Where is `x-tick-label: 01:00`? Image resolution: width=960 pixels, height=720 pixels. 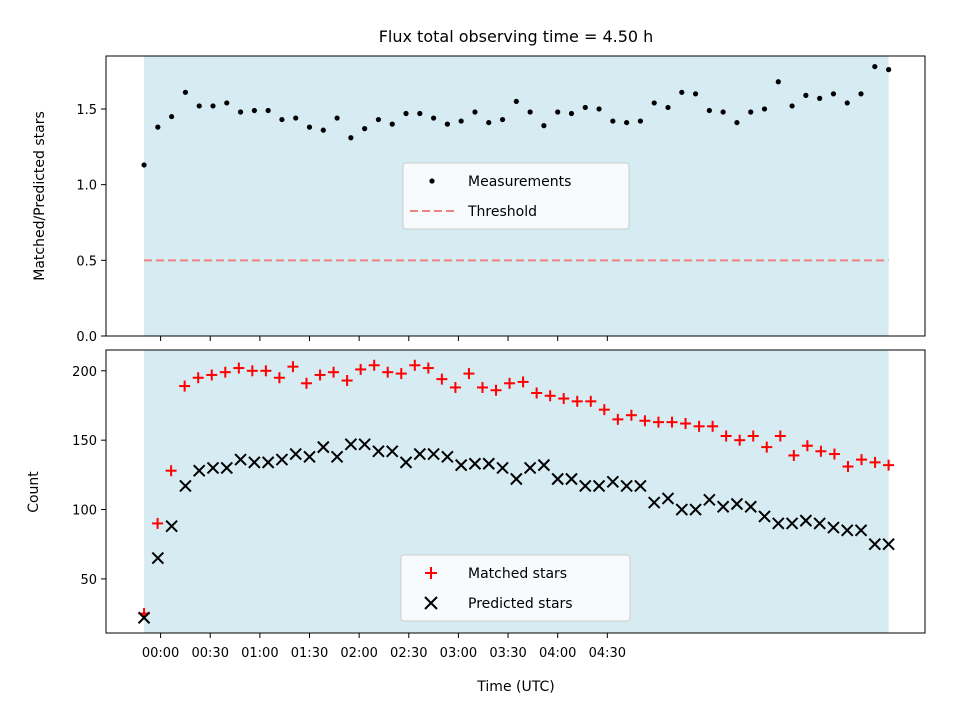
x-tick-label: 01:00 is located at coordinates (259, 653).